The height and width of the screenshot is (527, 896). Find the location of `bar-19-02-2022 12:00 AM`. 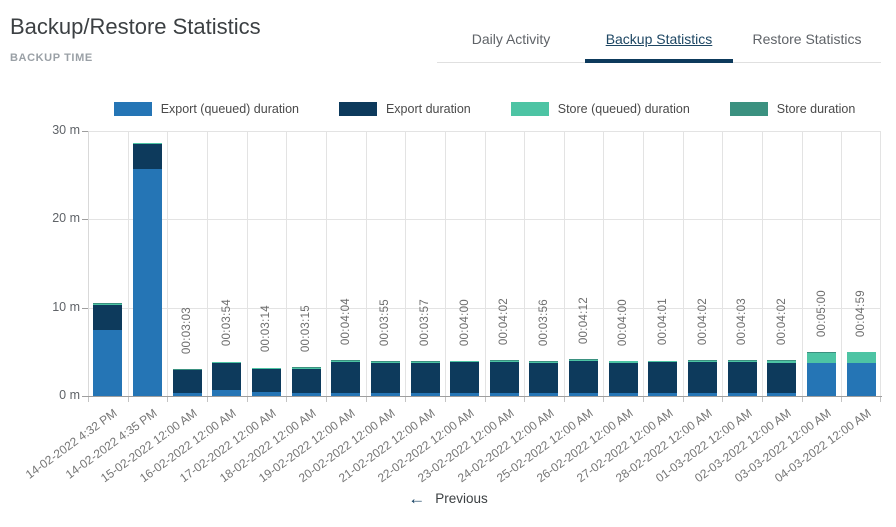

bar-19-02-2022 12:00 AM is located at coordinates (346, 378).